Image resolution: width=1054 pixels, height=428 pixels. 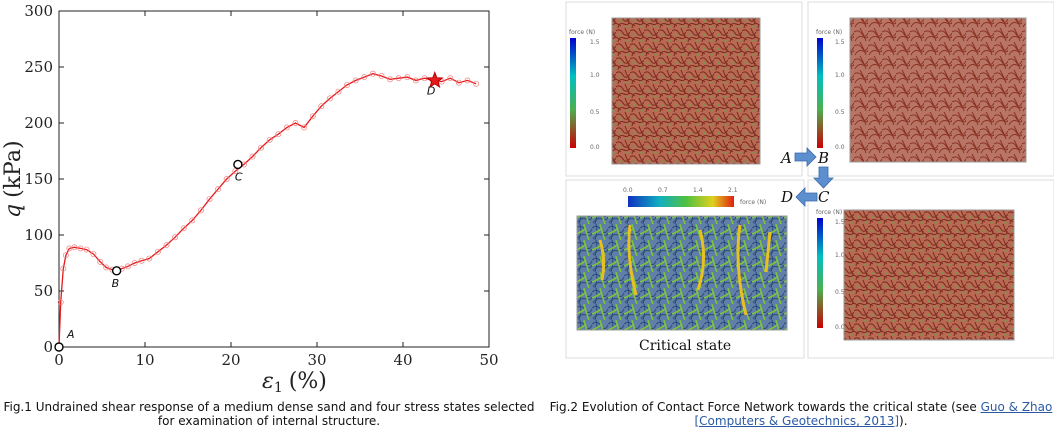 I want to click on network-image-a, so click(x=686, y=91).